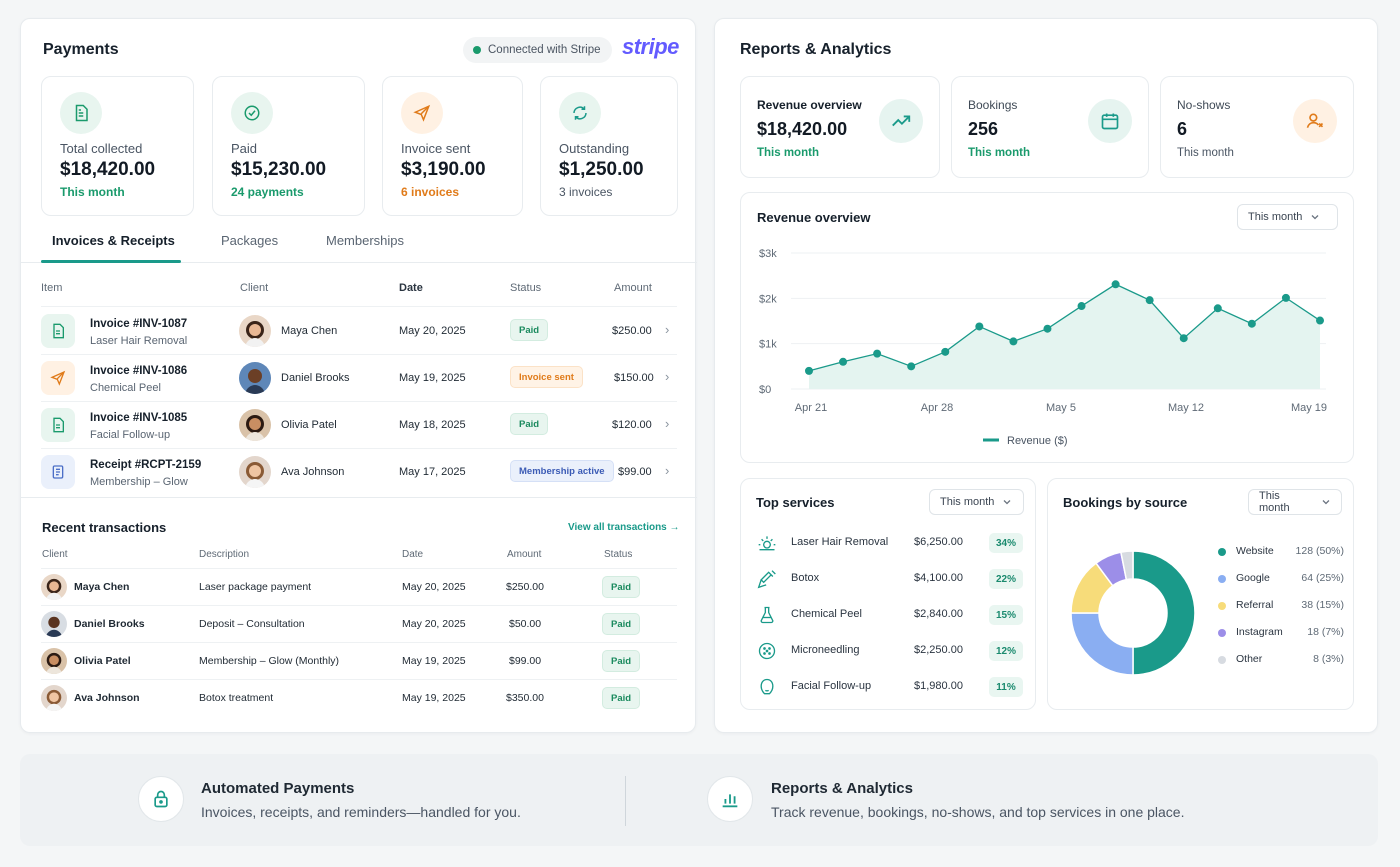 This screenshot has width=1400, height=867. What do you see at coordinates (983, 129) in the screenshot?
I see `stat-value: 256` at bounding box center [983, 129].